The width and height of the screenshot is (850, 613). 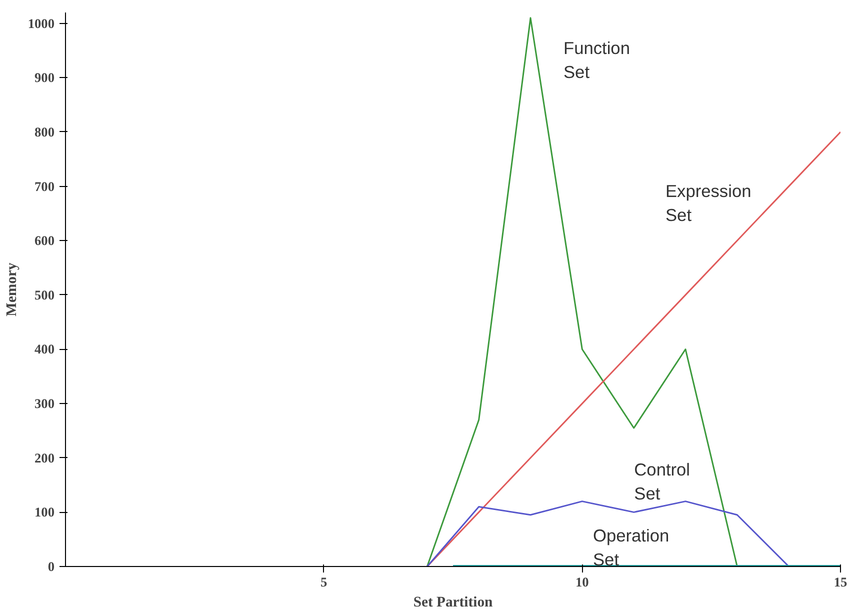 I want to click on y-axis-title: Memory, so click(x=12, y=289).